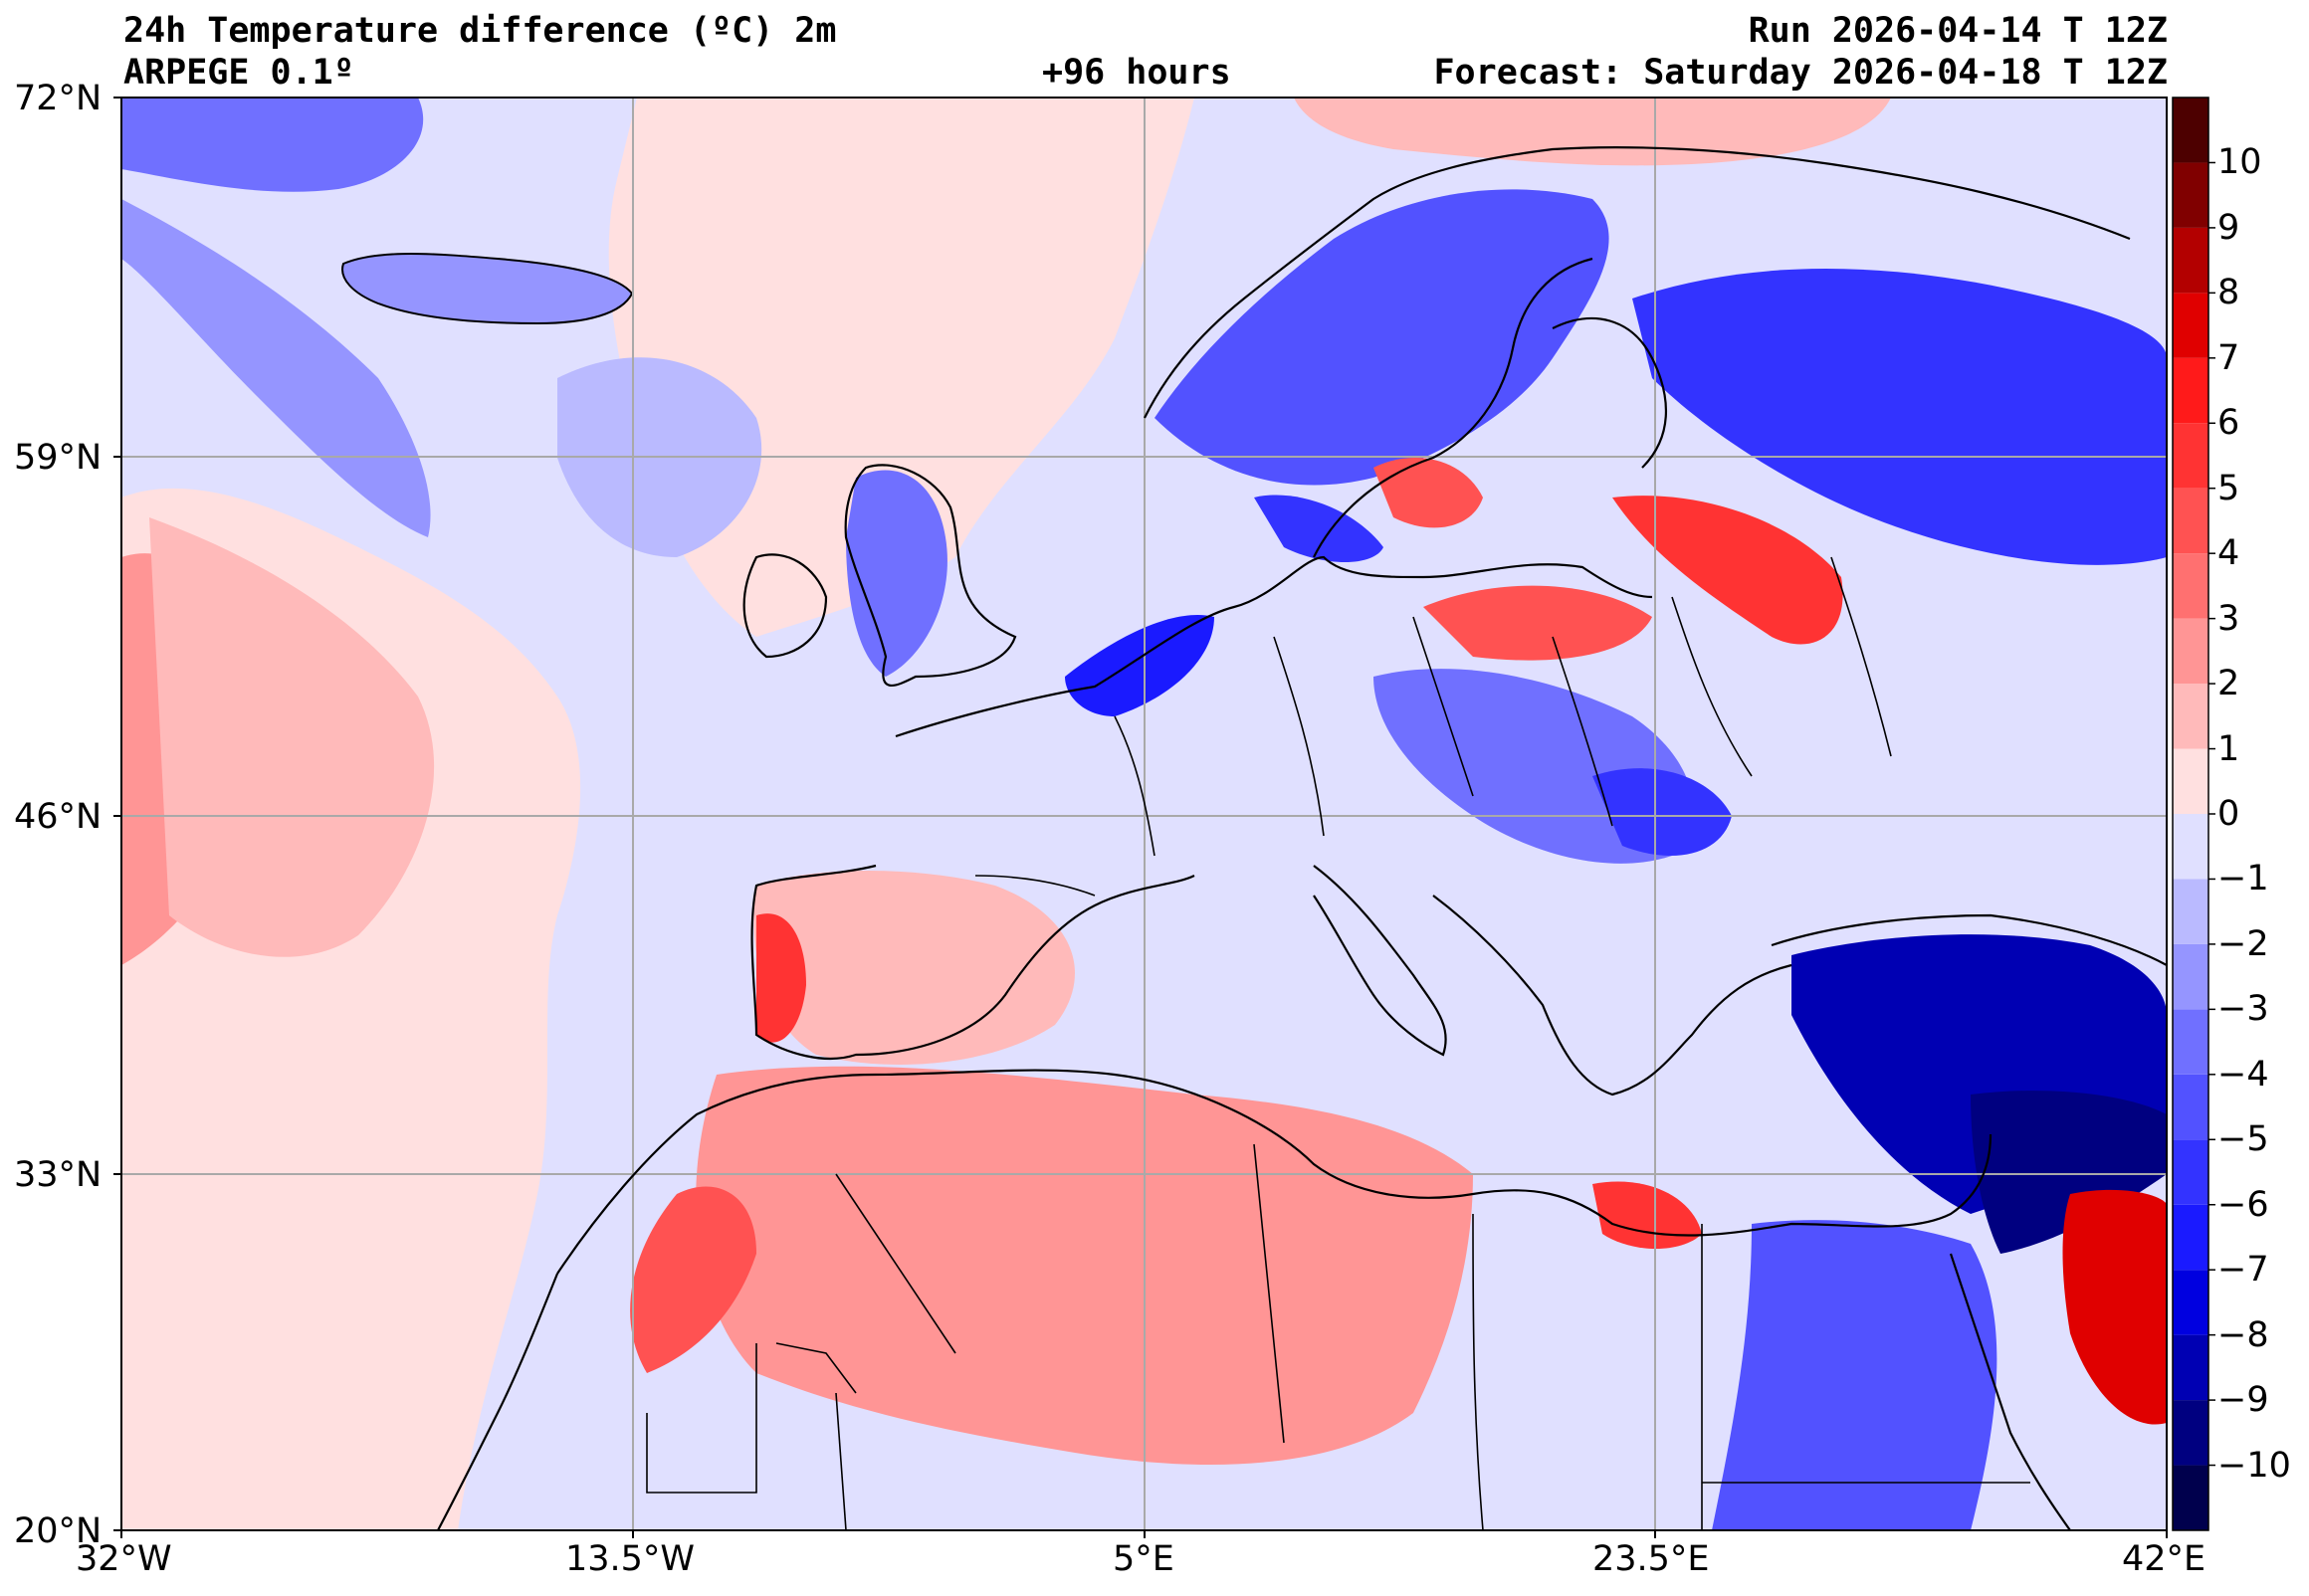 The image size is (2309, 1596). Describe the element at coordinates (1274, 646) in the screenshot. I see `europe-coast` at that location.